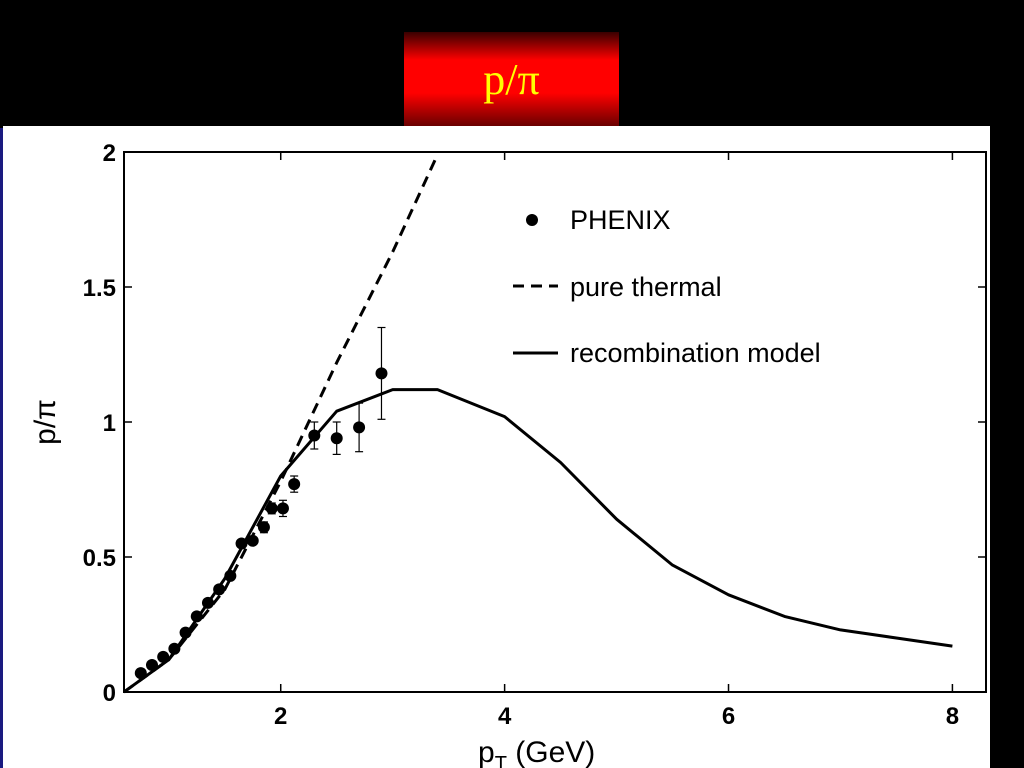  I want to click on x-axis-label-unit: (GeV), so click(551, 752).